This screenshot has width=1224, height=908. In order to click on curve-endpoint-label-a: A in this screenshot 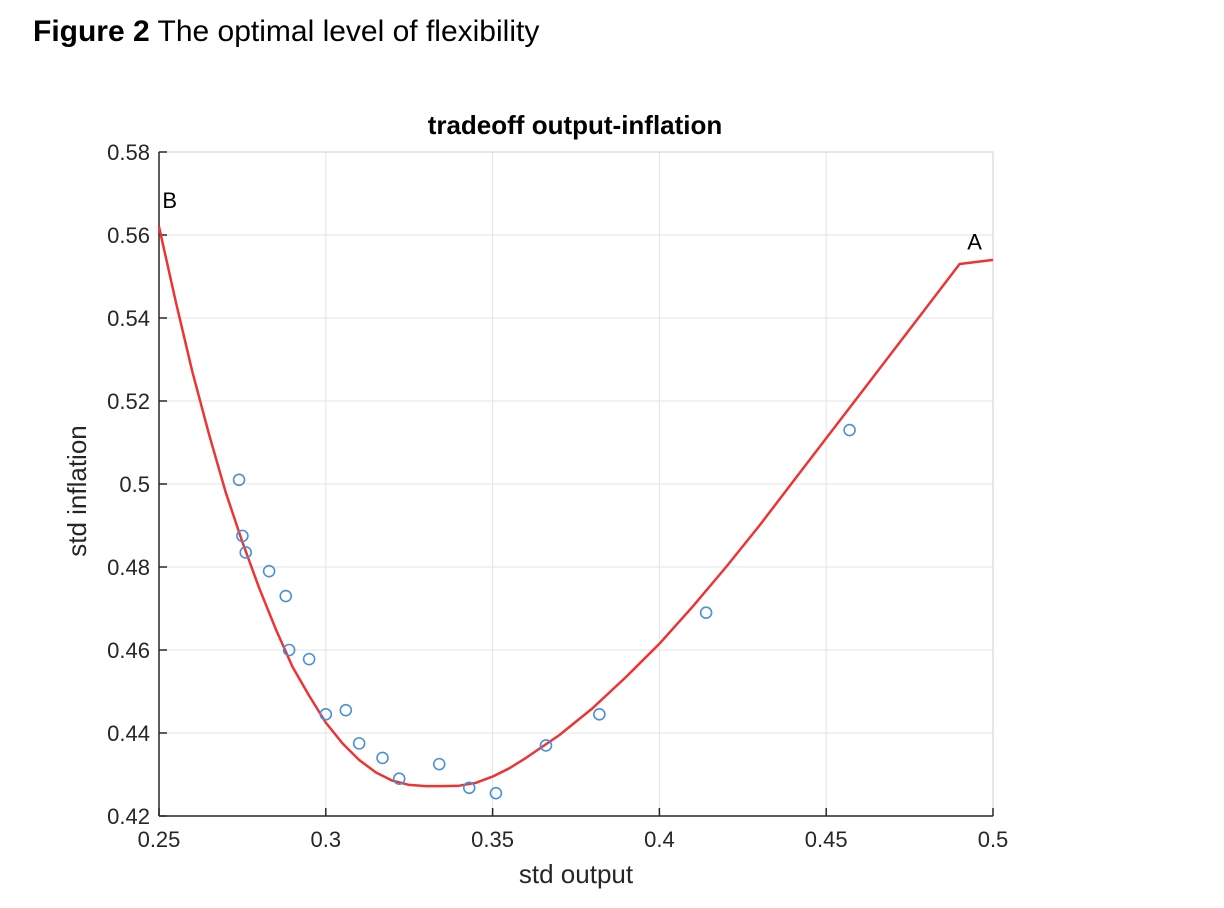, I will do `click(974, 242)`.